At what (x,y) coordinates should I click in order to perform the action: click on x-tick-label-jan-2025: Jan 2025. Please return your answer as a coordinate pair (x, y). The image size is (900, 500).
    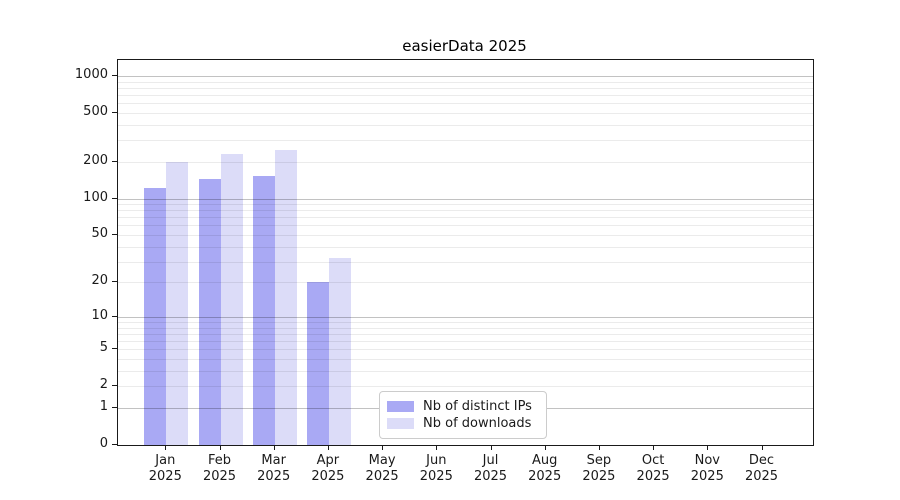
    Looking at the image, I should click on (165, 468).